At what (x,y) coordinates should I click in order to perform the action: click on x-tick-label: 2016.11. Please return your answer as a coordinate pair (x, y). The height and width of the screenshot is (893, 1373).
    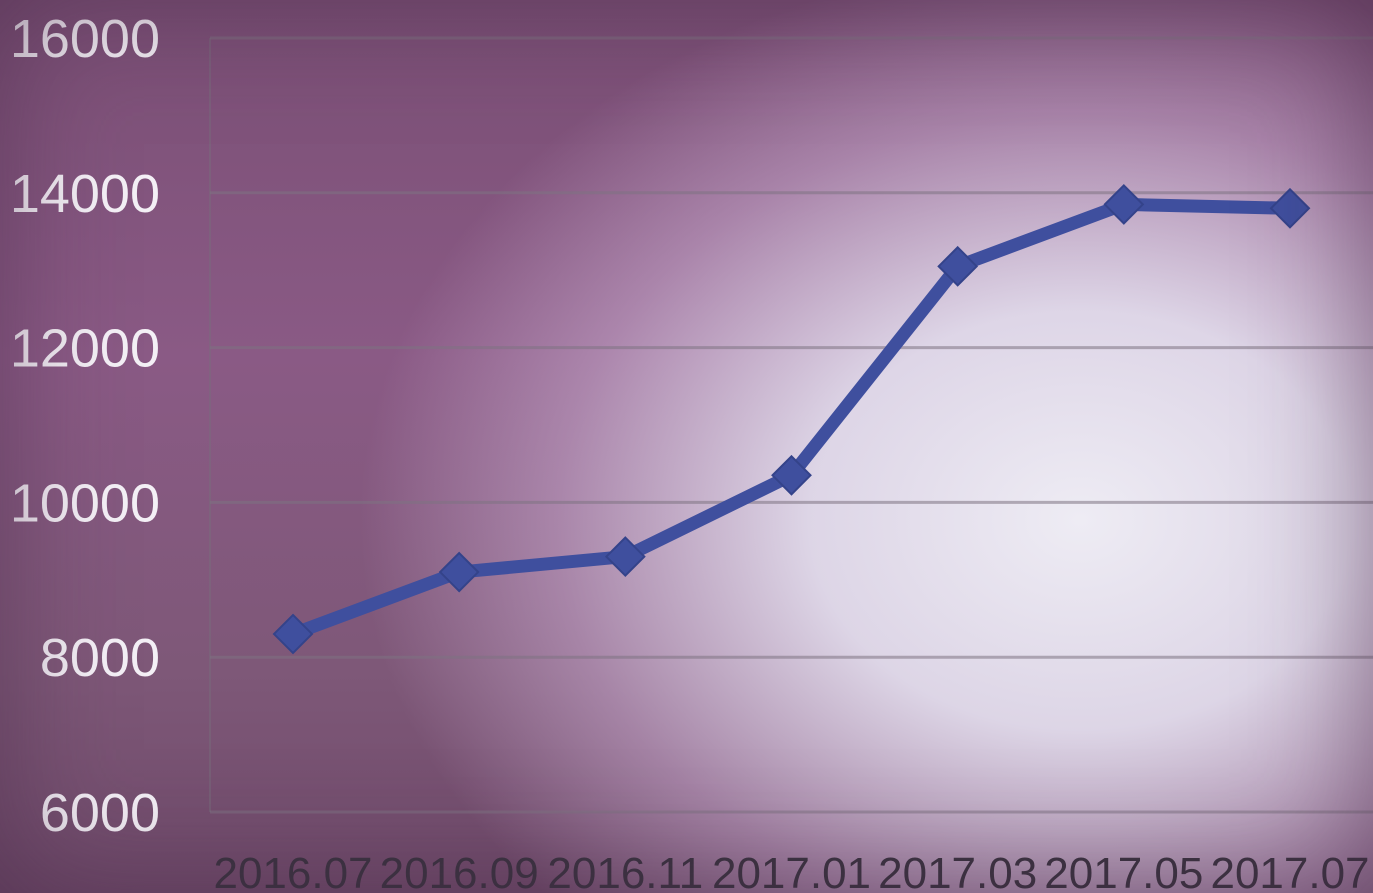
    Looking at the image, I should click on (625, 871).